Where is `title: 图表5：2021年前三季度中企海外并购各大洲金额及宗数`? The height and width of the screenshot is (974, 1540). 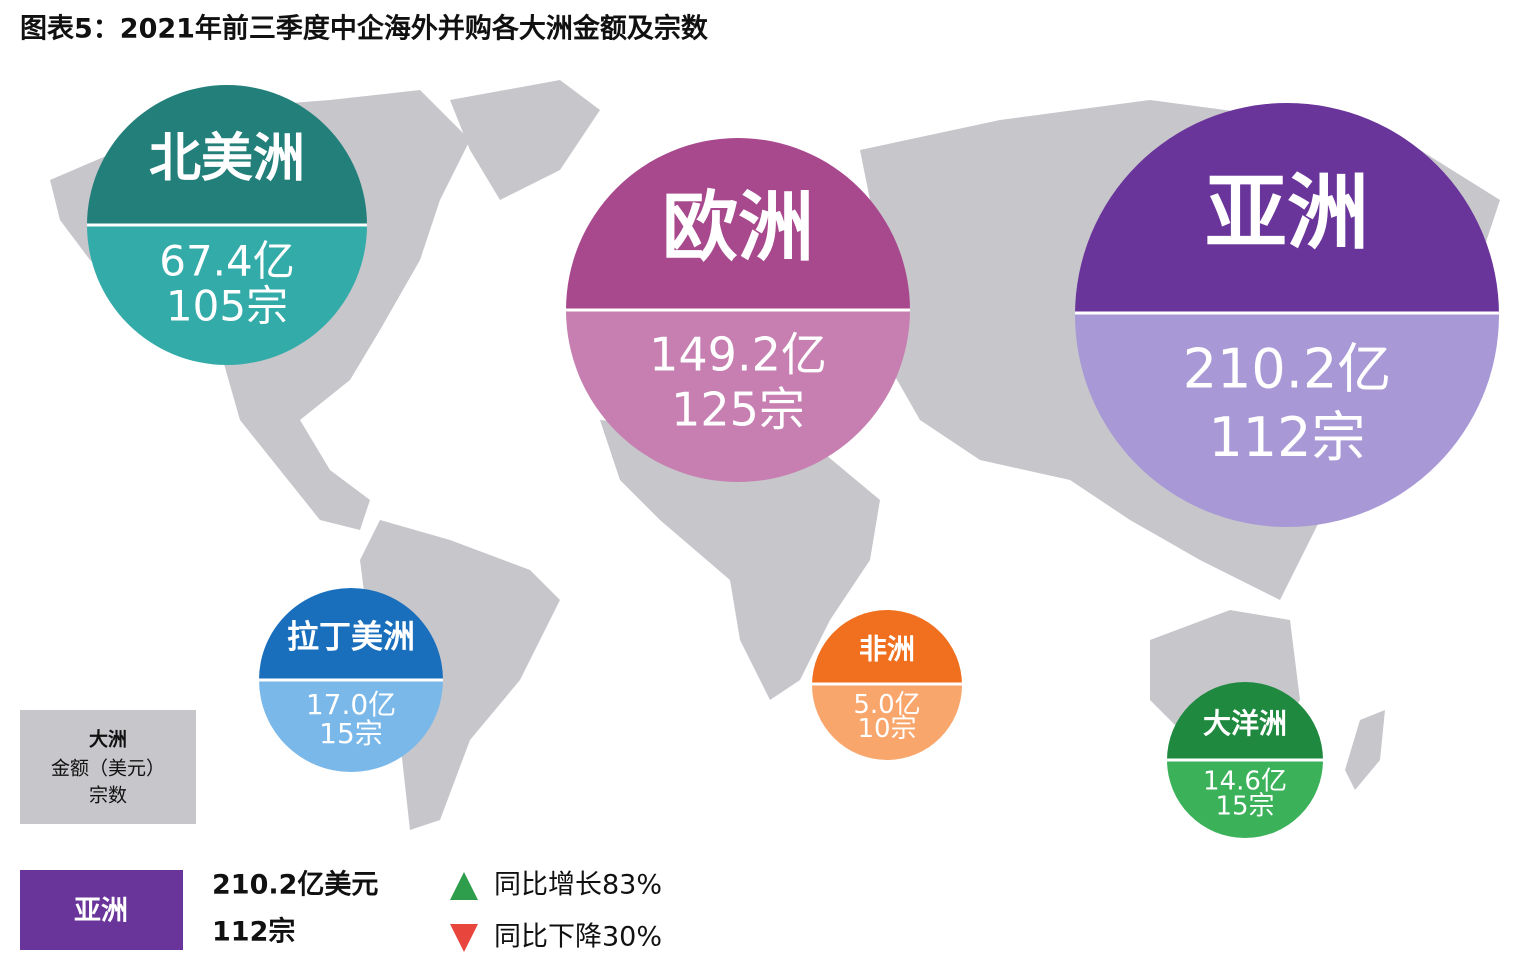 title: 图表5：2021年前三季度中企海外并购各大洲金额及宗数 is located at coordinates (364, 29).